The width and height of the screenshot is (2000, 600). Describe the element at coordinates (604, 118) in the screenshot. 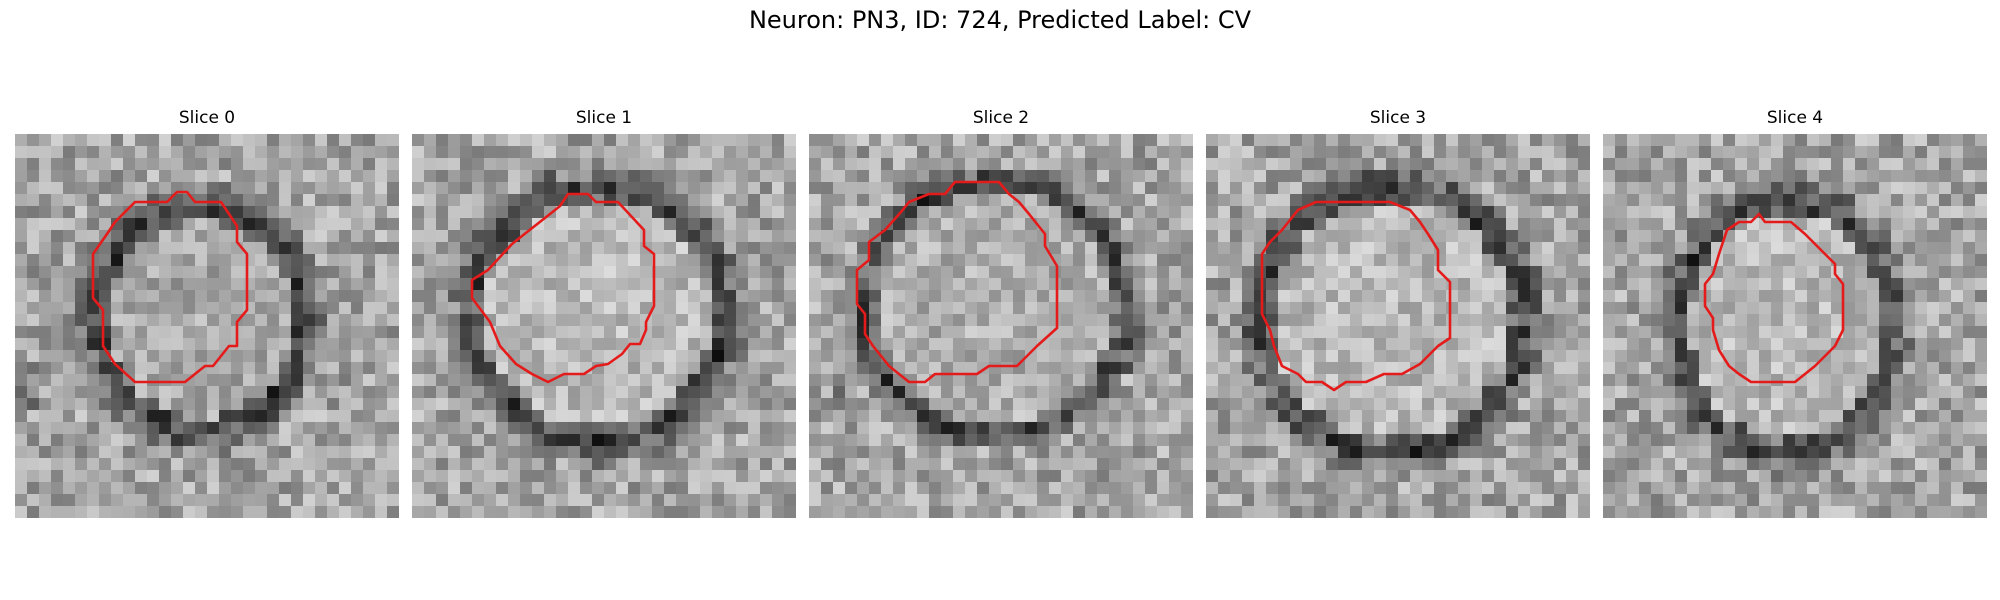

I see `slice-title: Slice 1` at that location.